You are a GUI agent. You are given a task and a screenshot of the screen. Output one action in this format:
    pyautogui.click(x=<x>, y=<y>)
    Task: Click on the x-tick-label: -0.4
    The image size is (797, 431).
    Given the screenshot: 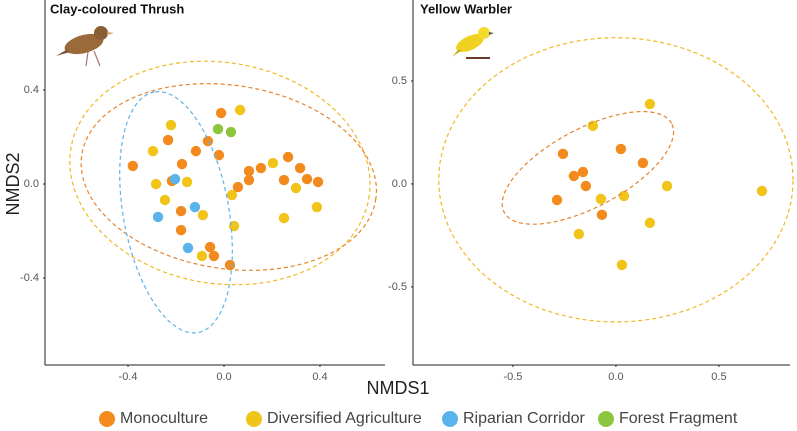 What is the action you would take?
    pyautogui.click(x=128, y=377)
    